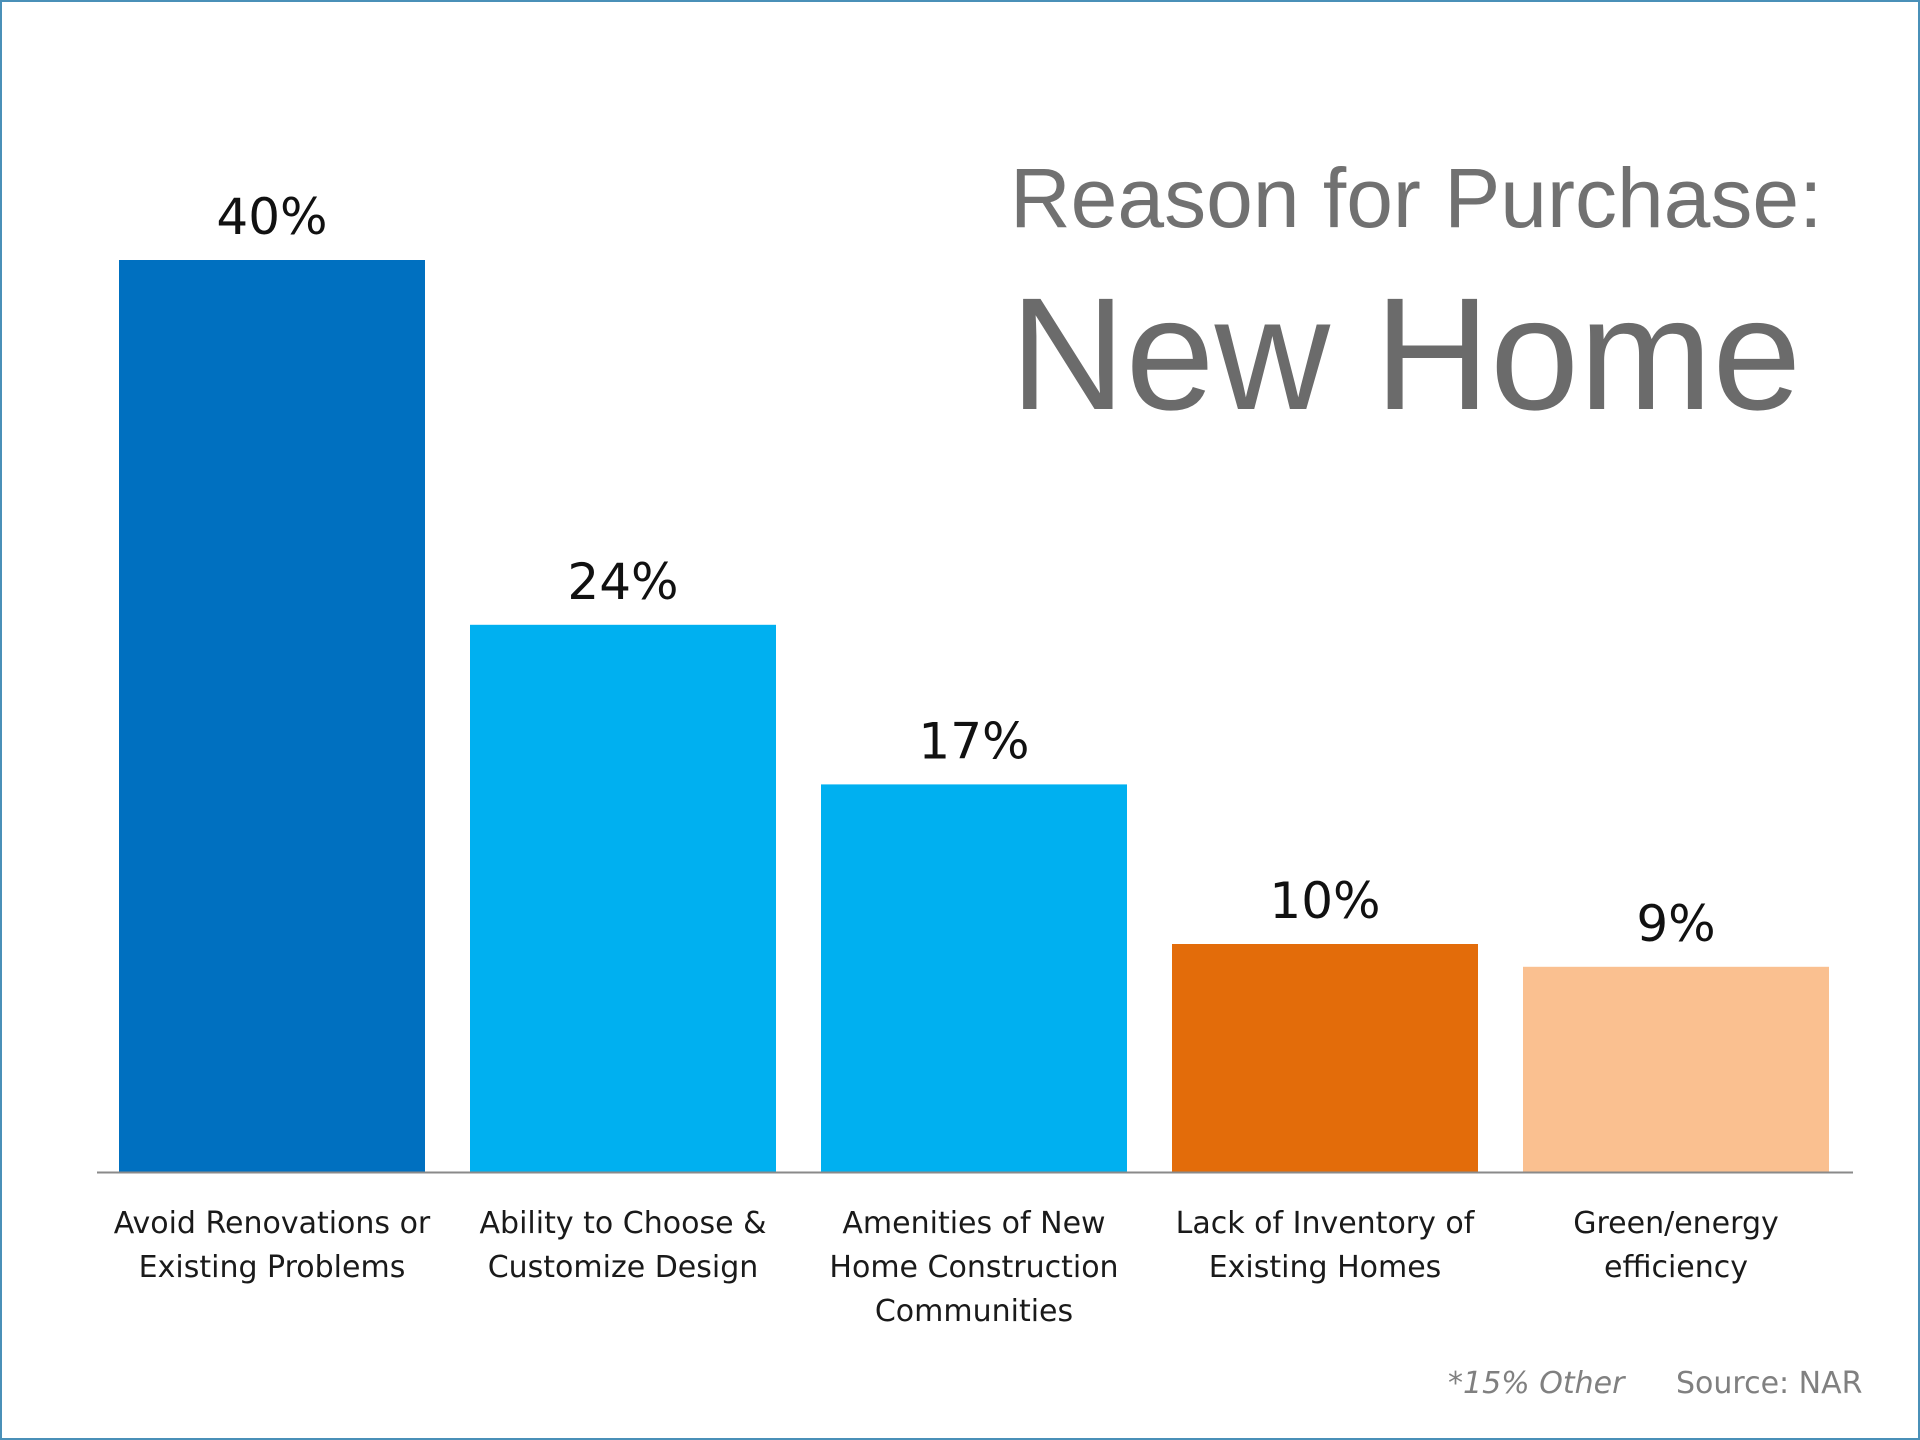 The width and height of the screenshot is (1920, 1440). What do you see at coordinates (622, 582) in the screenshot?
I see `value-label-2: 24%` at bounding box center [622, 582].